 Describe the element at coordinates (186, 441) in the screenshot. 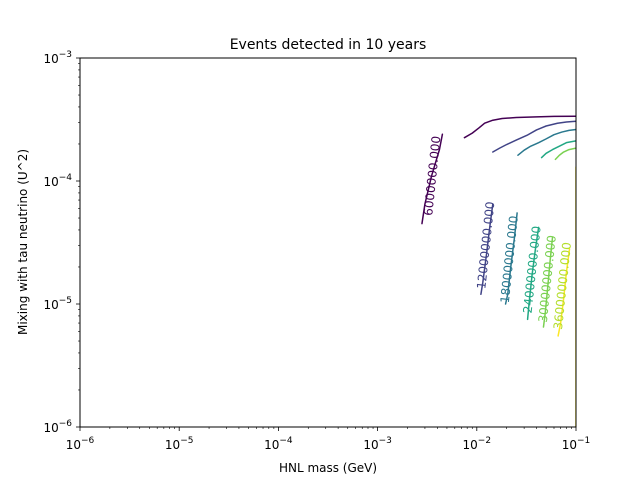

I see `x-tick-label-exponent: −5` at that location.